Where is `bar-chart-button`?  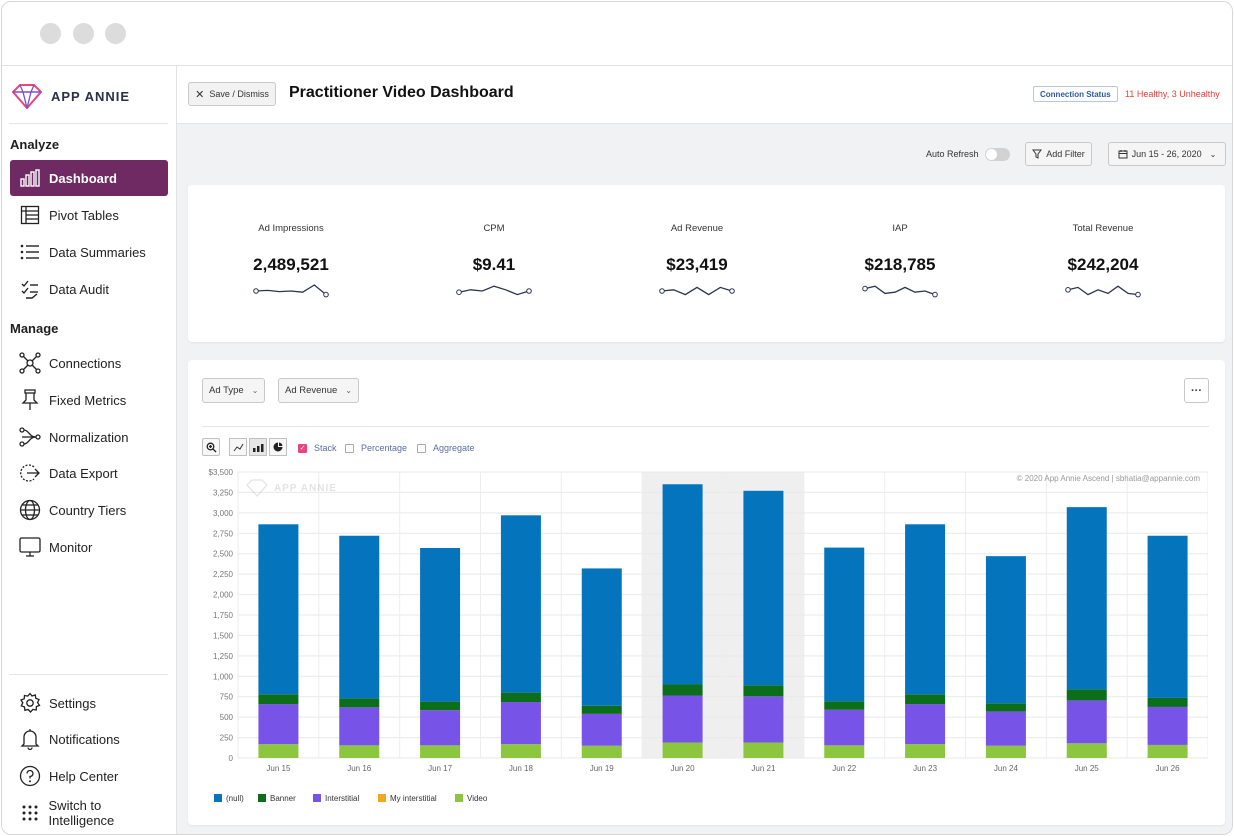
bar-chart-button is located at coordinates (258, 447).